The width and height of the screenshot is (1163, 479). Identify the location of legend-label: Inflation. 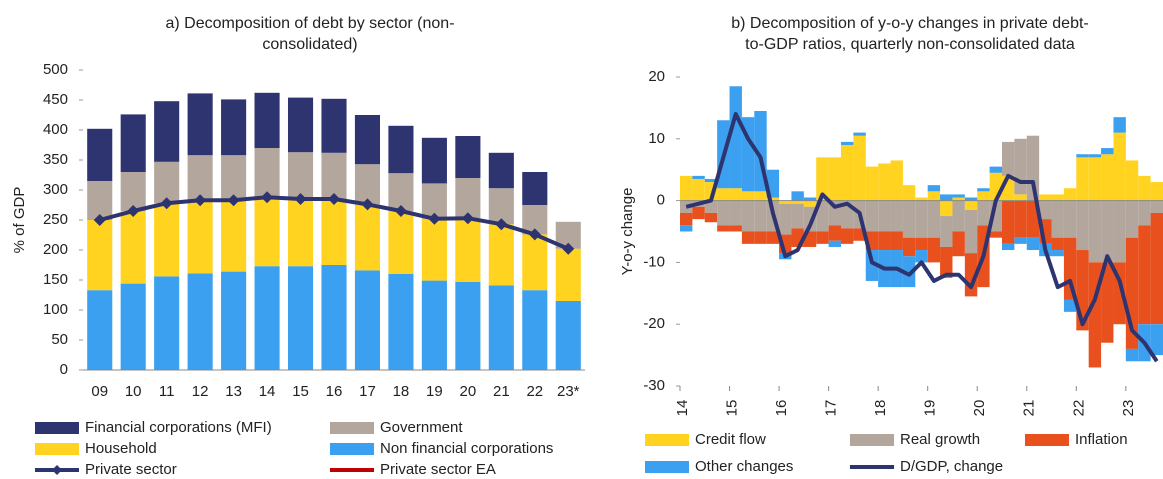
(1101, 439).